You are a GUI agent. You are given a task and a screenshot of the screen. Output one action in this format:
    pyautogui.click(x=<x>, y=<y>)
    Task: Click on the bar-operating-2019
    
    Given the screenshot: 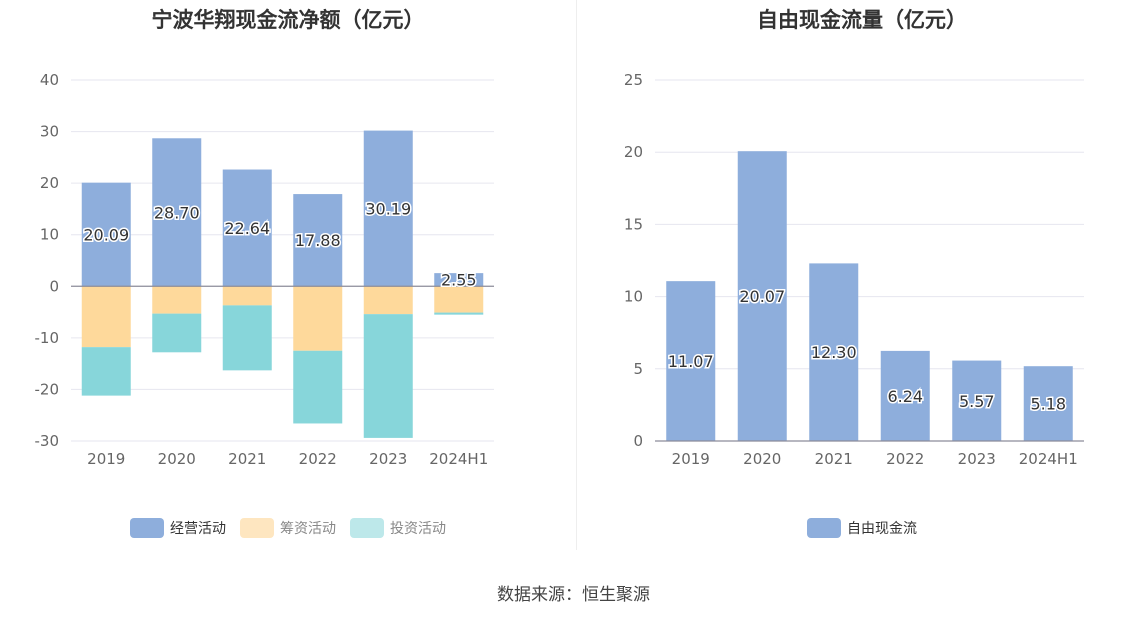 What is the action you would take?
    pyautogui.click(x=106, y=234)
    